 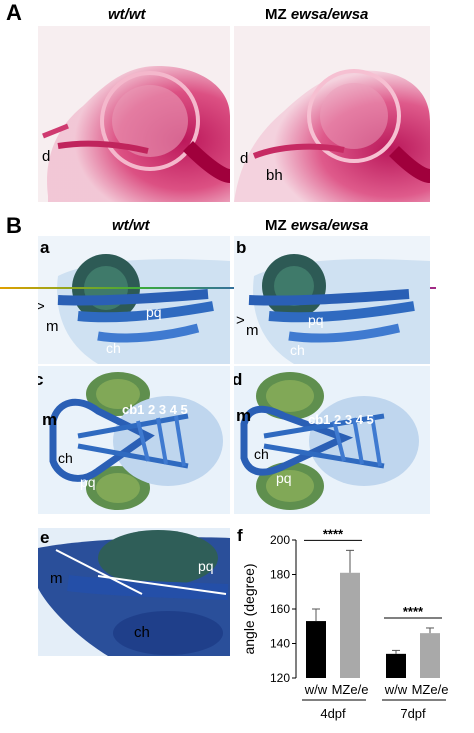 What do you see at coordinates (333, 713) in the screenshot?
I see `group-label: 4dpf` at bounding box center [333, 713].